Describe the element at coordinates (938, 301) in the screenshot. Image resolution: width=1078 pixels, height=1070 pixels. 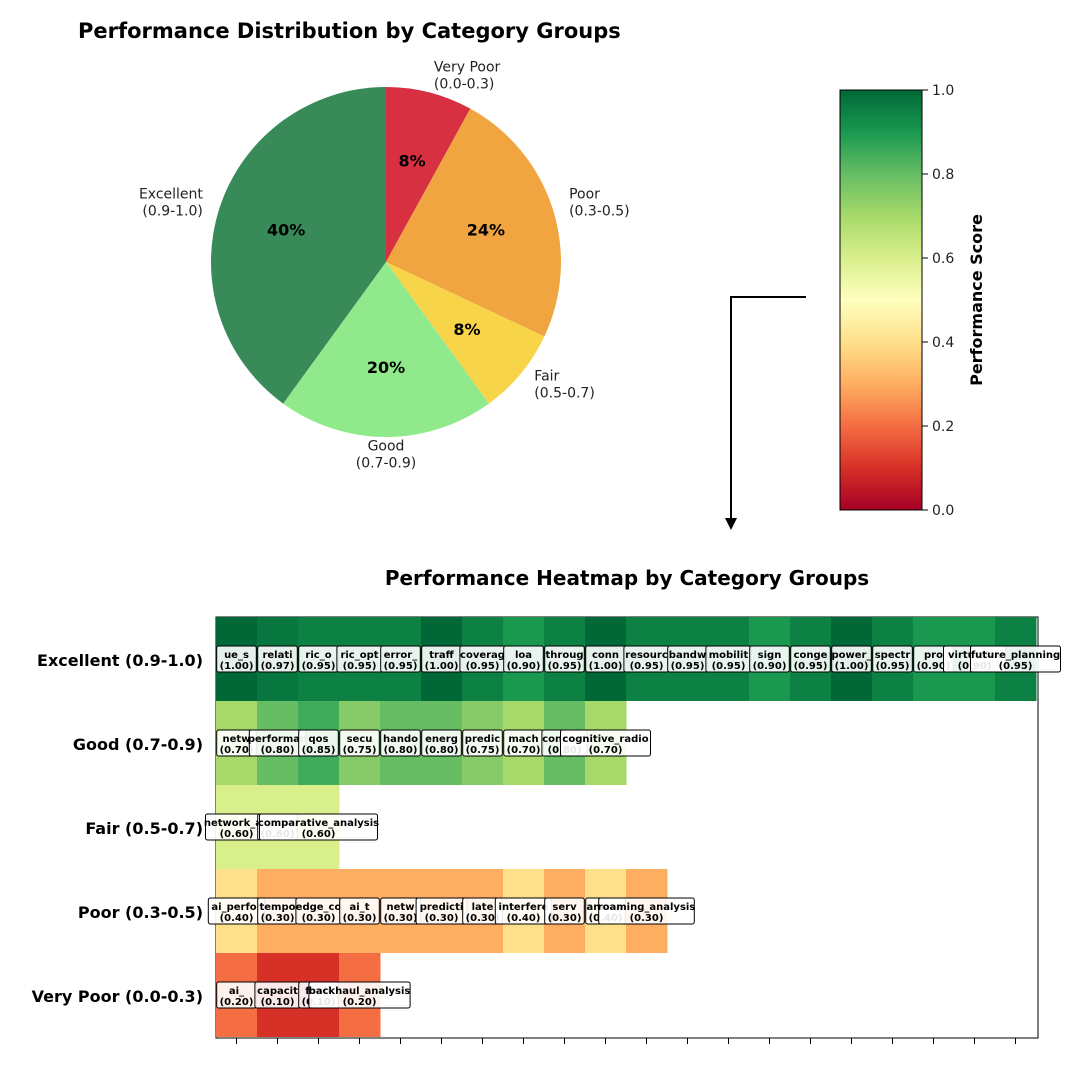
I see `colorbar-ticks: 0.0 0.2 0.4 0.6 0.8 1.0` at that location.